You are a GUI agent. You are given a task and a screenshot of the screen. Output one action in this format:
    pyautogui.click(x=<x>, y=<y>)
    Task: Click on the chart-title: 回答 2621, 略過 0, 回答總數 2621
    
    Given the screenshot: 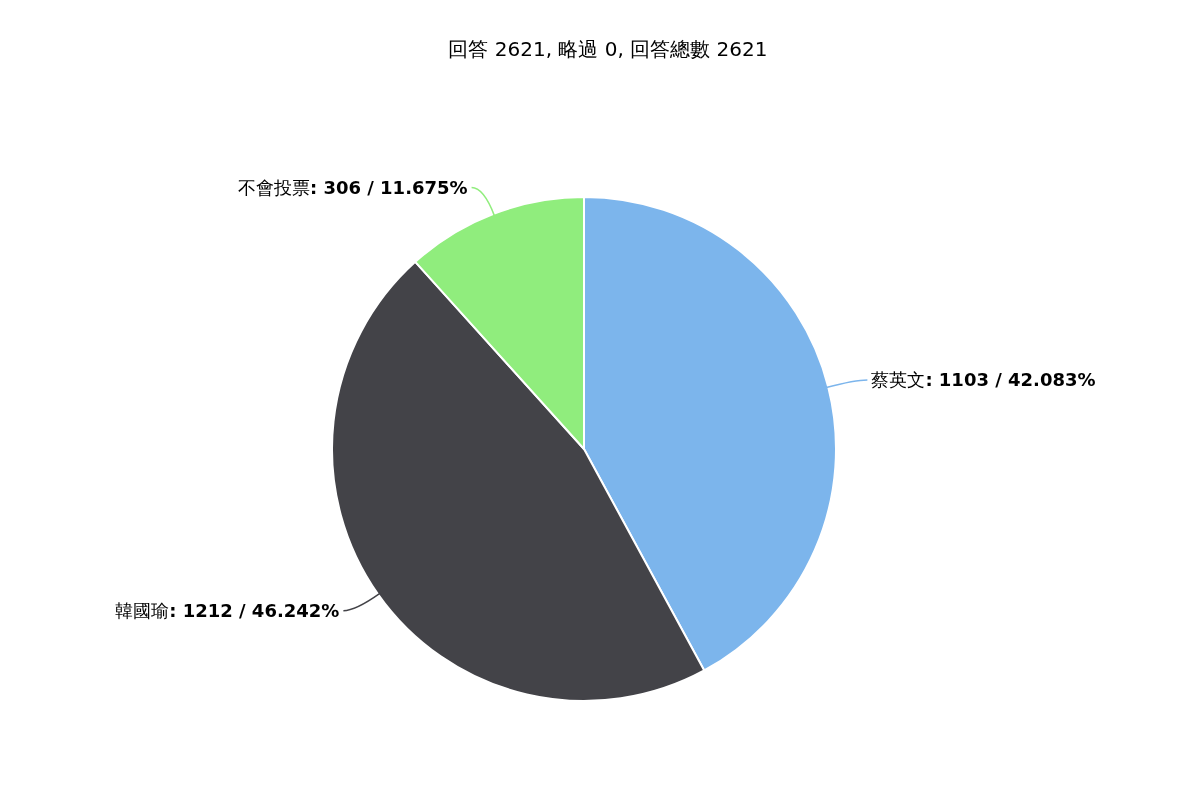 What is the action you would take?
    pyautogui.click(x=608, y=49)
    